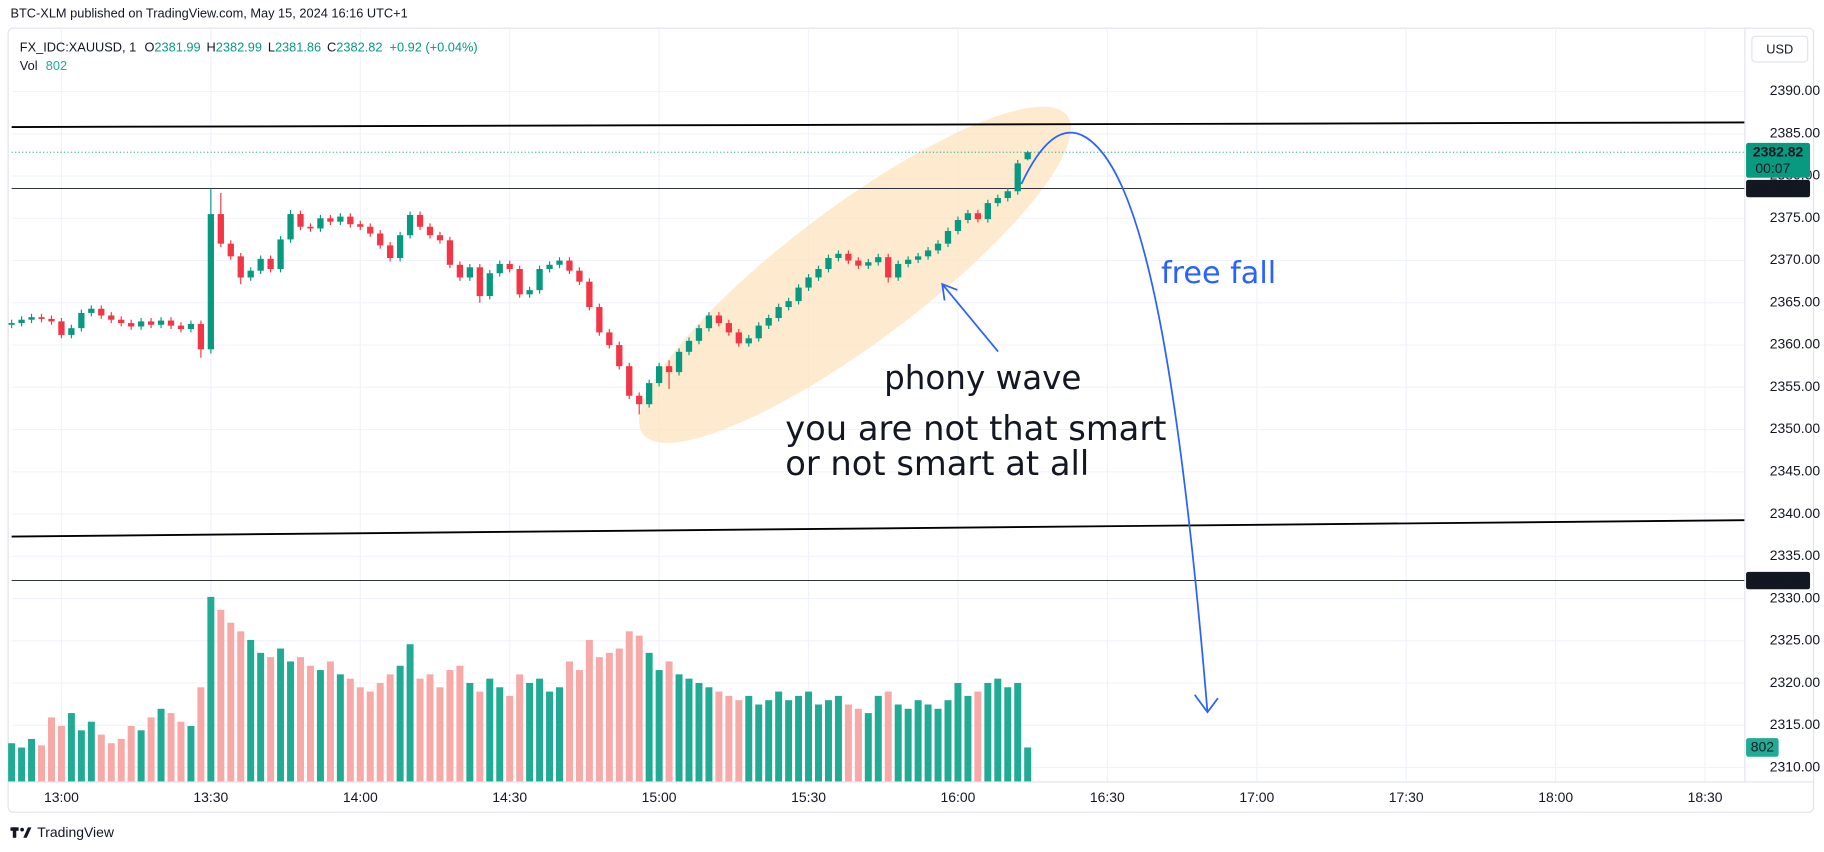 Image resolution: width=1824 pixels, height=852 pixels. What do you see at coordinates (1795, 259) in the screenshot?
I see `y-tick-label: 2370.00` at bounding box center [1795, 259].